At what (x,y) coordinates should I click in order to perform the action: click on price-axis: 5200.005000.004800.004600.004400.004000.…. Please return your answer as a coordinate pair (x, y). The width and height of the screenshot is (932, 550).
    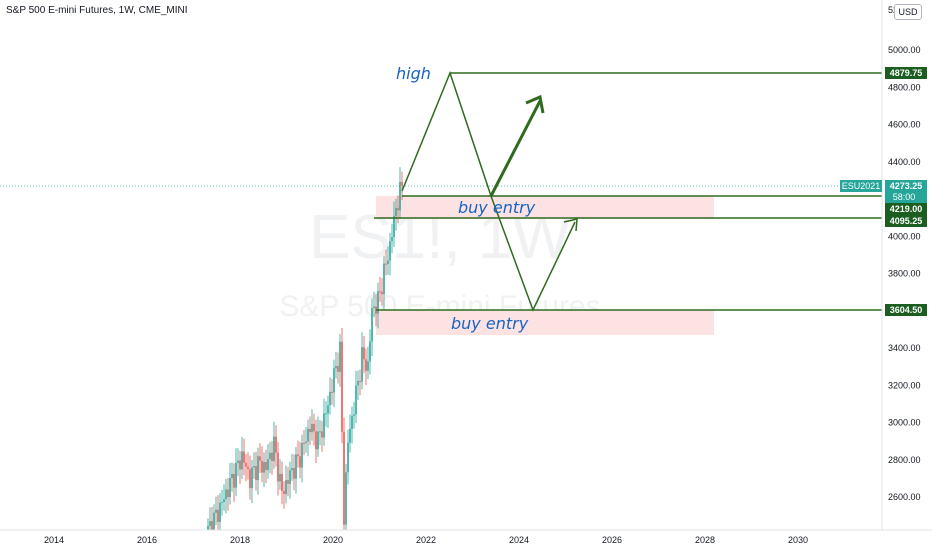
    Looking at the image, I should click on (904, 253).